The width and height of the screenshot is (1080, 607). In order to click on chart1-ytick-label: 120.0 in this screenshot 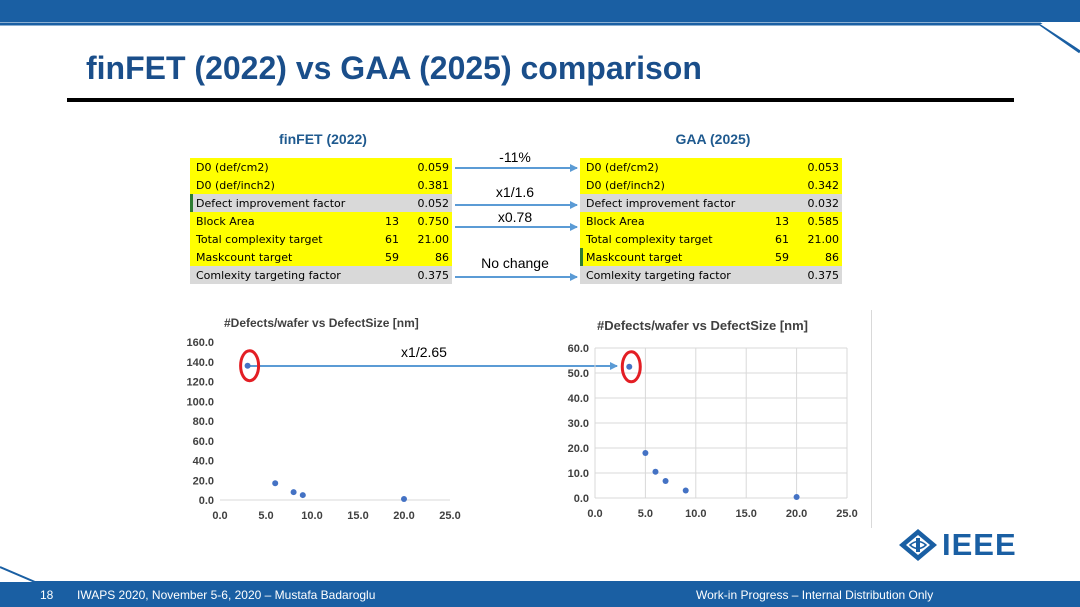, I will do `click(200, 383)`.